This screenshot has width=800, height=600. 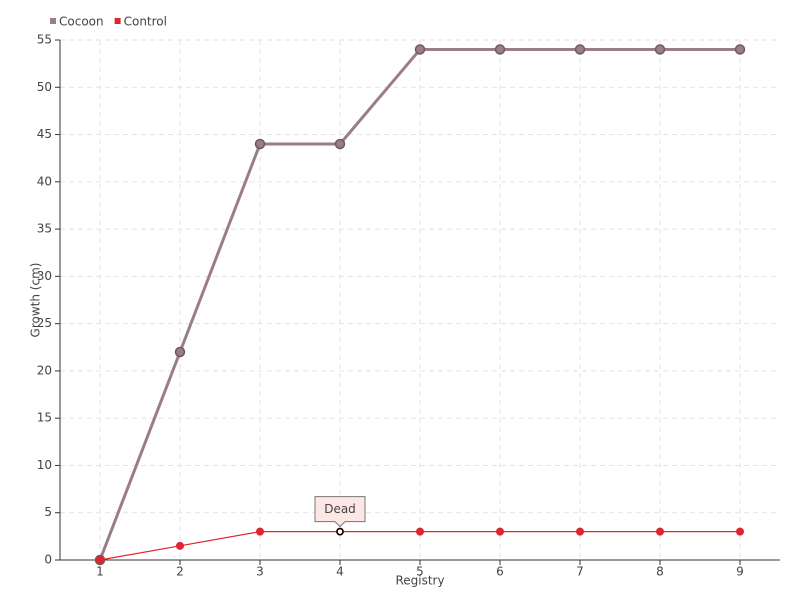 I want to click on y-tick-label: 15, so click(x=44, y=418).